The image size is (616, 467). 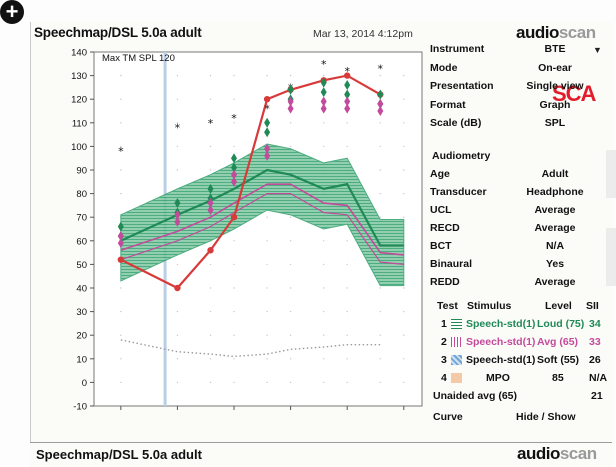 I want to click on test-row-level: 85, so click(x=558, y=378).